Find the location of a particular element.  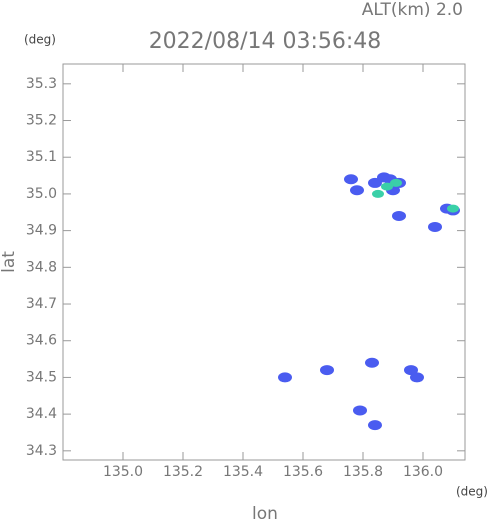

y-tick-label: 34.6 is located at coordinates (41, 341).